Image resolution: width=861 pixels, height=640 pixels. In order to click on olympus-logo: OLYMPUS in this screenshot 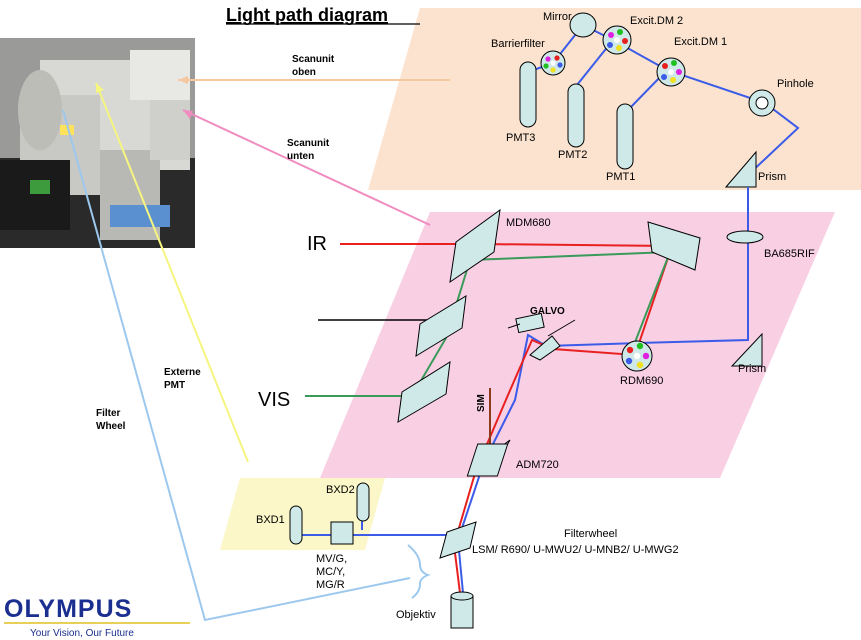, I will do `click(68, 609)`.